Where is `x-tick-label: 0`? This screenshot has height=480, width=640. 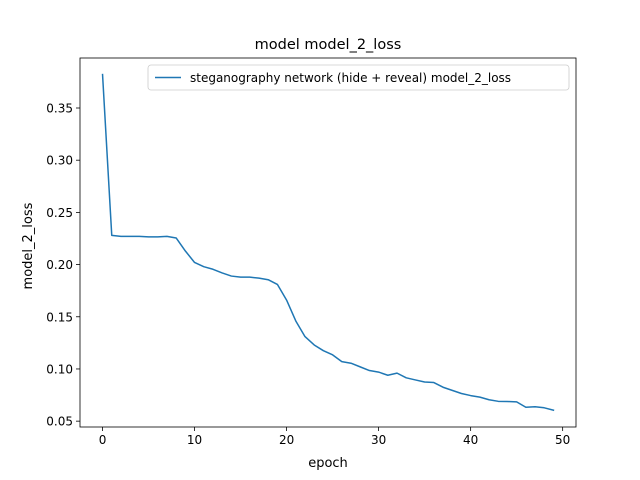 x-tick-label: 0 is located at coordinates (103, 440).